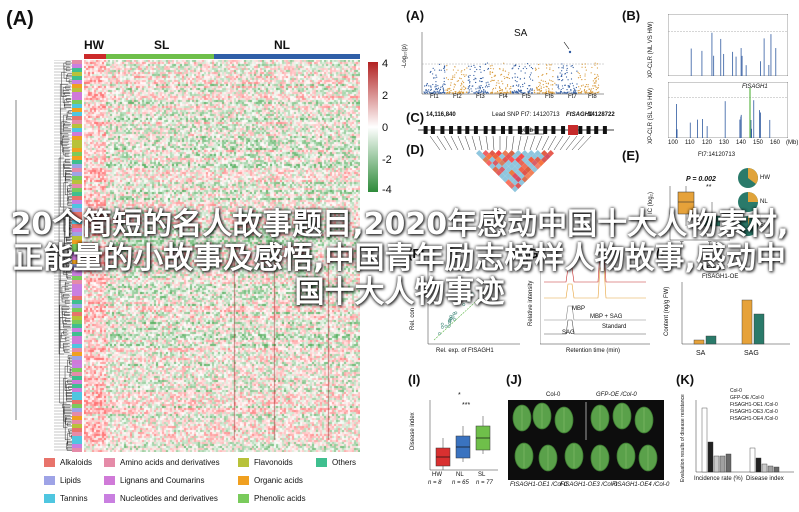 The width and height of the screenshot is (799, 512). I want to click on j-label-bottom: FtSAGH1-OE4 /Col-0, so click(641, 485).